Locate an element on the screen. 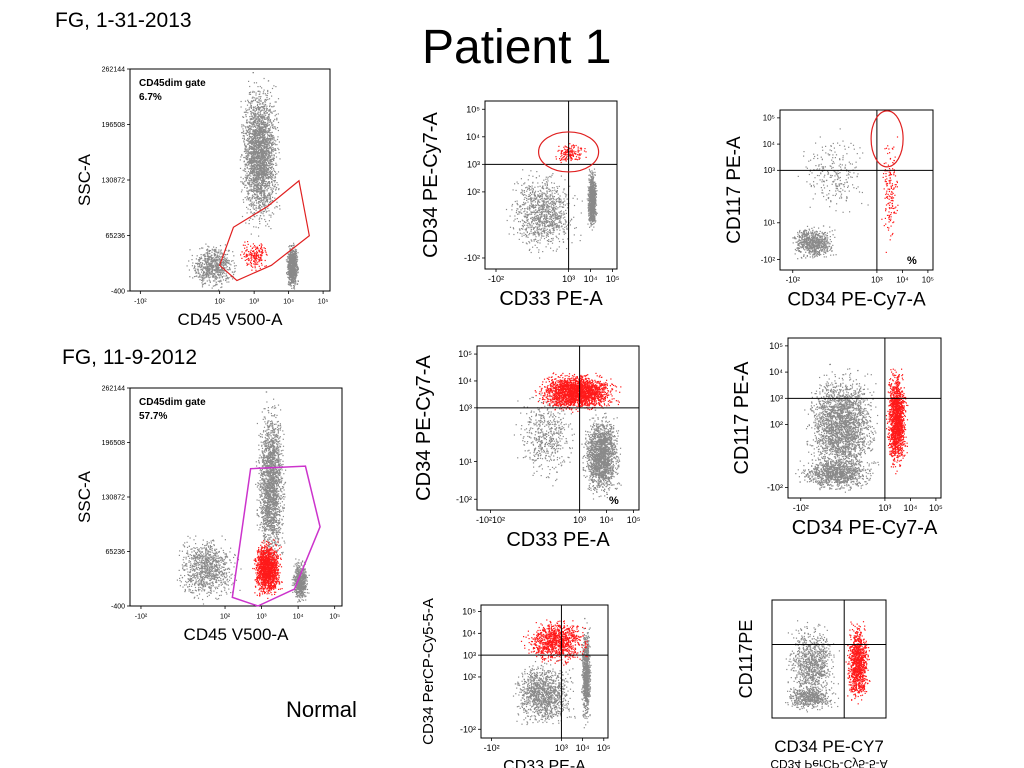 The height and width of the screenshot is (768, 1024). date-label-2: FG, 11-9-2012 is located at coordinates (129, 358).